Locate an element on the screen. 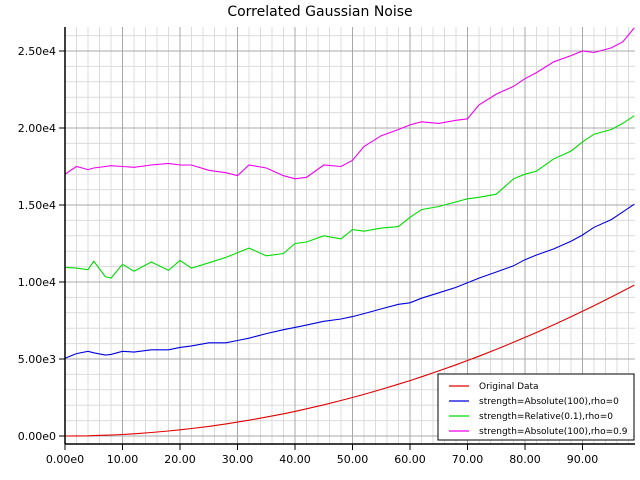  x-tick-label: 60.00 is located at coordinates (410, 459).